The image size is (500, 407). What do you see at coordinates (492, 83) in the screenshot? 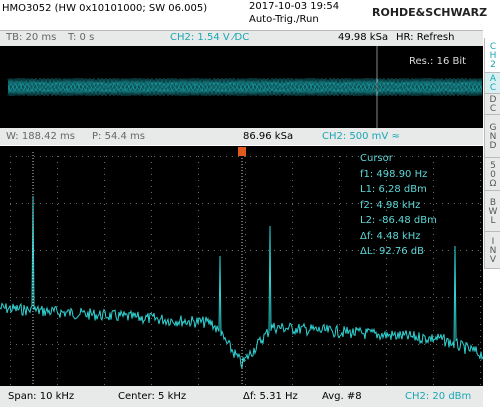
I see `side-button: AC` at bounding box center [492, 83].